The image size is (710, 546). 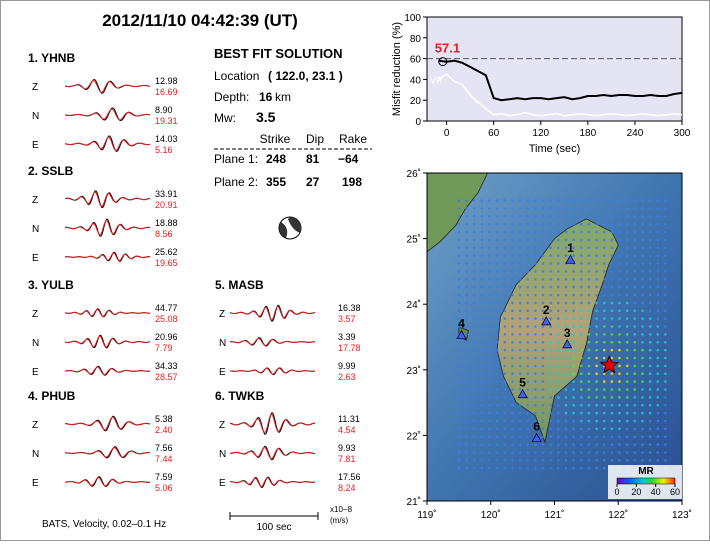 What do you see at coordinates (347, 448) in the screenshot?
I see `observed-amp: 9.93` at bounding box center [347, 448].